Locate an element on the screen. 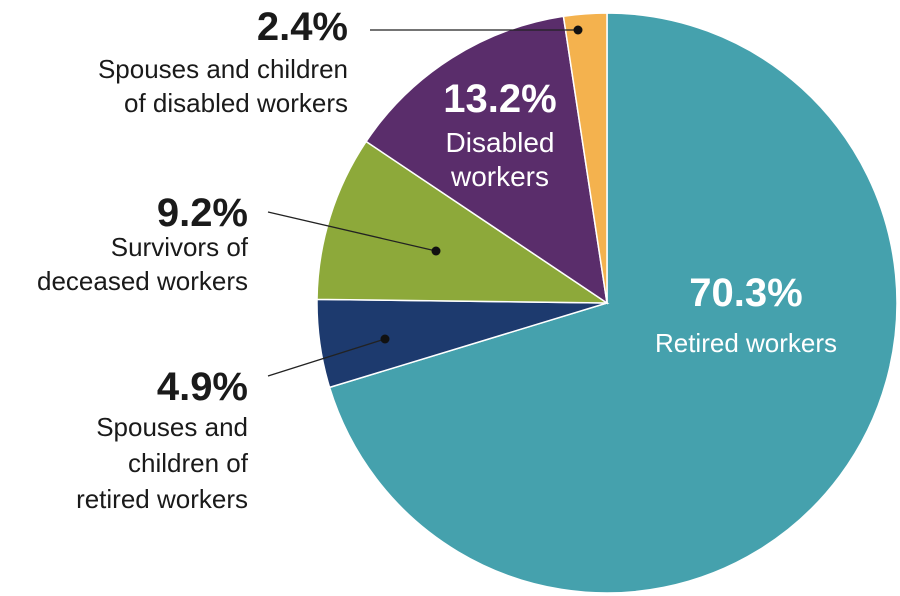 Image resolution: width=900 pixels, height=596 pixels. slice-category-label: of disabled workers is located at coordinates (236, 103).